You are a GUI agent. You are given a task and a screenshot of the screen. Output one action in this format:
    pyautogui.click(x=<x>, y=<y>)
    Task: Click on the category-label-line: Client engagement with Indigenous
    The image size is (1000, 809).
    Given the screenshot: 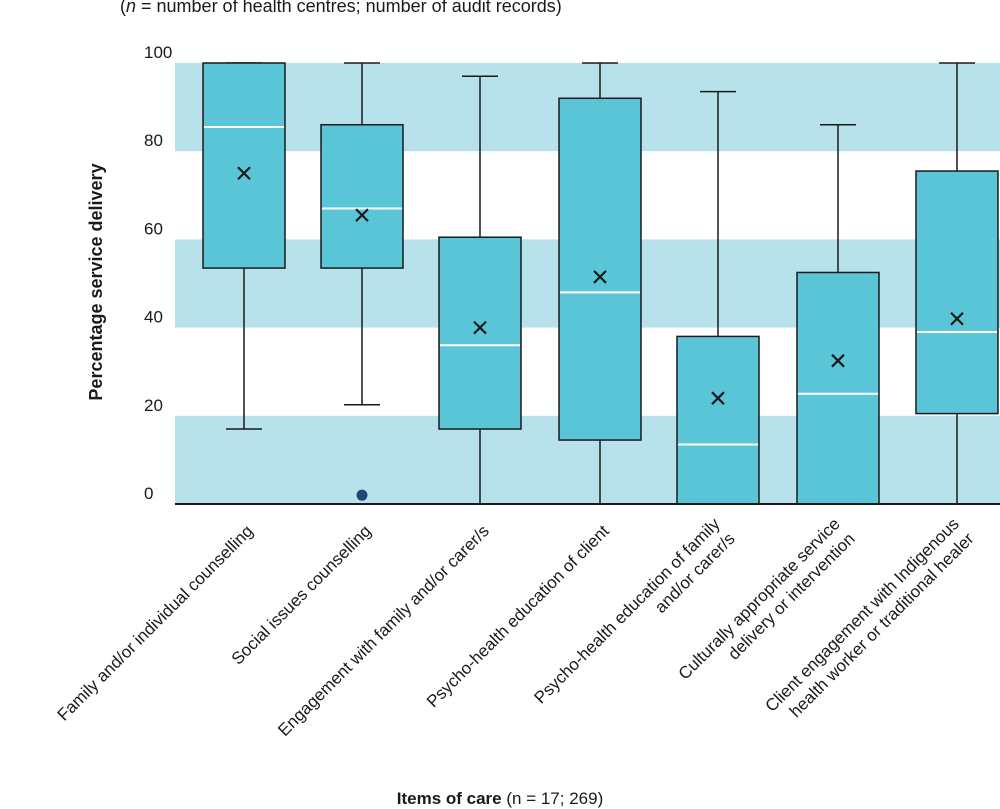 What is the action you would take?
    pyautogui.click(x=862, y=614)
    